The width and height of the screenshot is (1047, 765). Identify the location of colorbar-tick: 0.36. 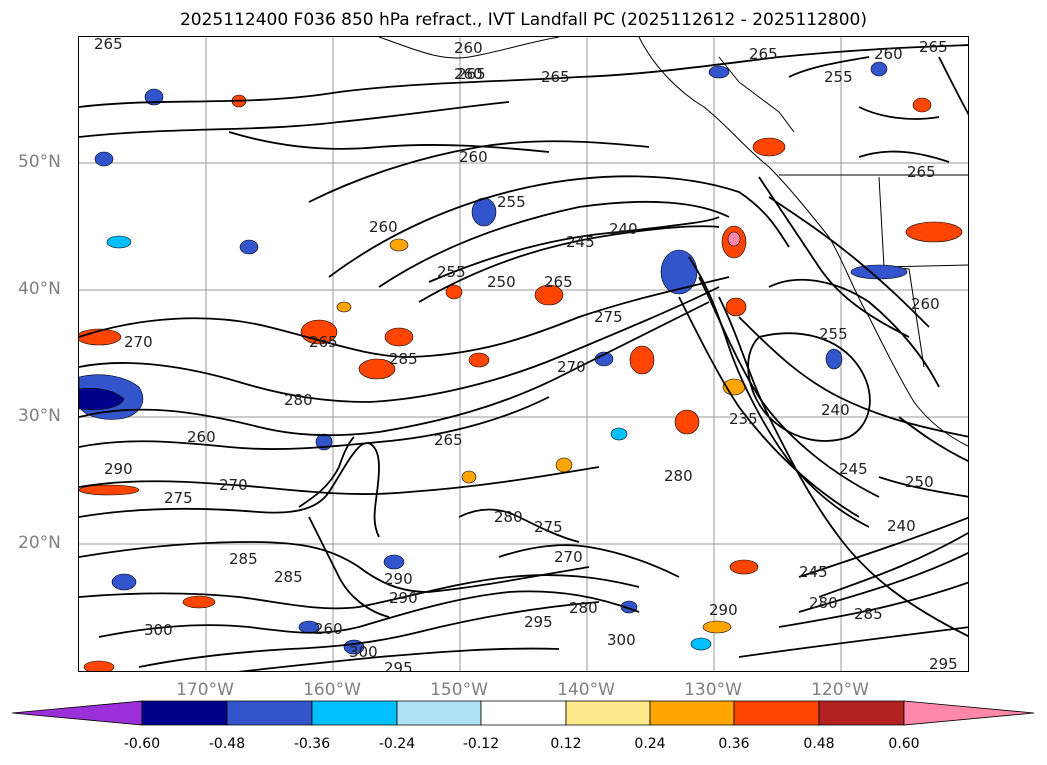
(734, 744).